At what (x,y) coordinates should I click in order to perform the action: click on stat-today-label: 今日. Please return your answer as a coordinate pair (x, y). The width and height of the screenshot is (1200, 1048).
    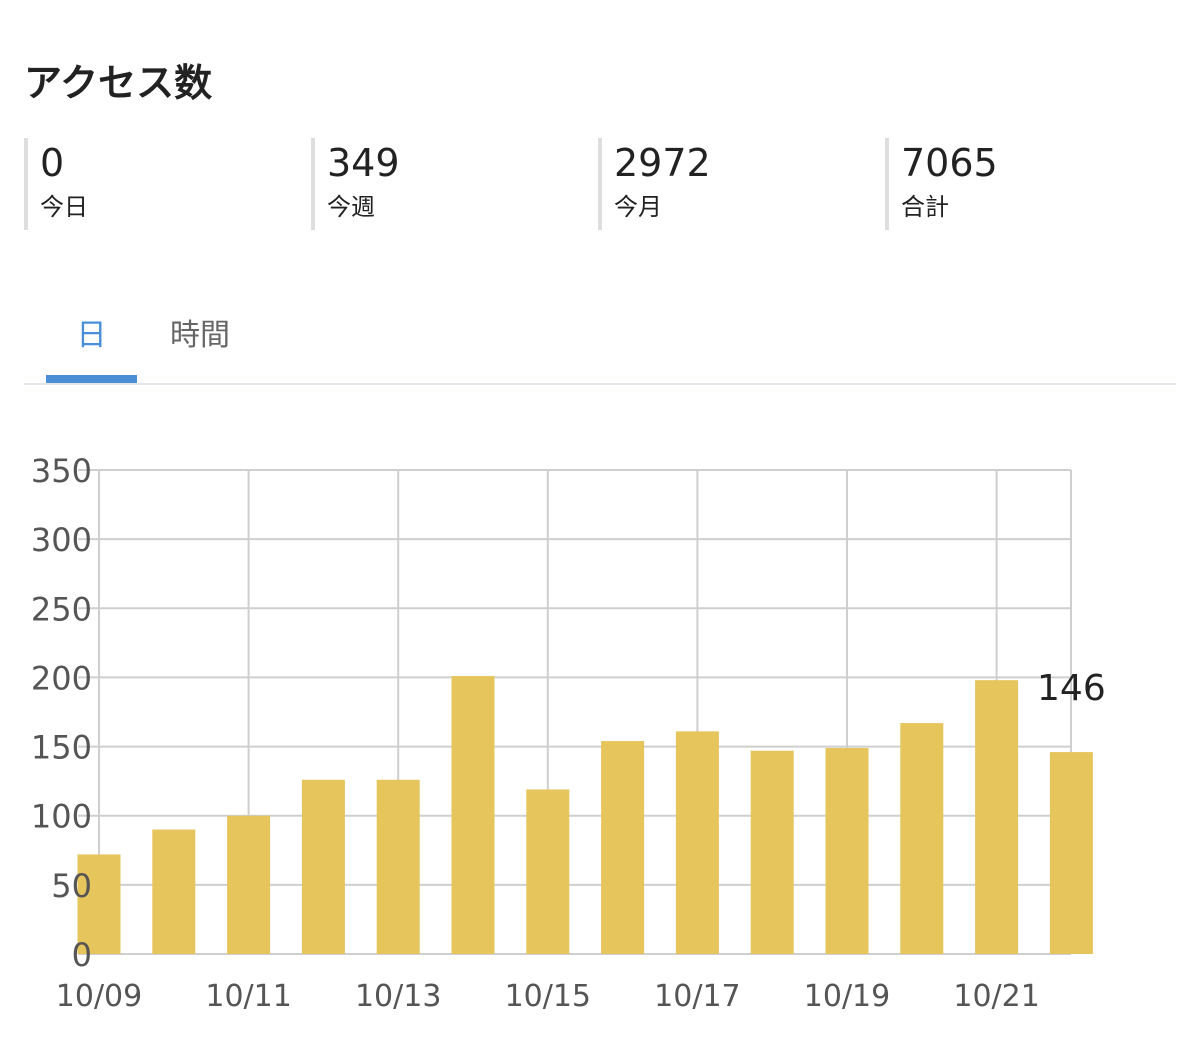
    Looking at the image, I should click on (64, 207).